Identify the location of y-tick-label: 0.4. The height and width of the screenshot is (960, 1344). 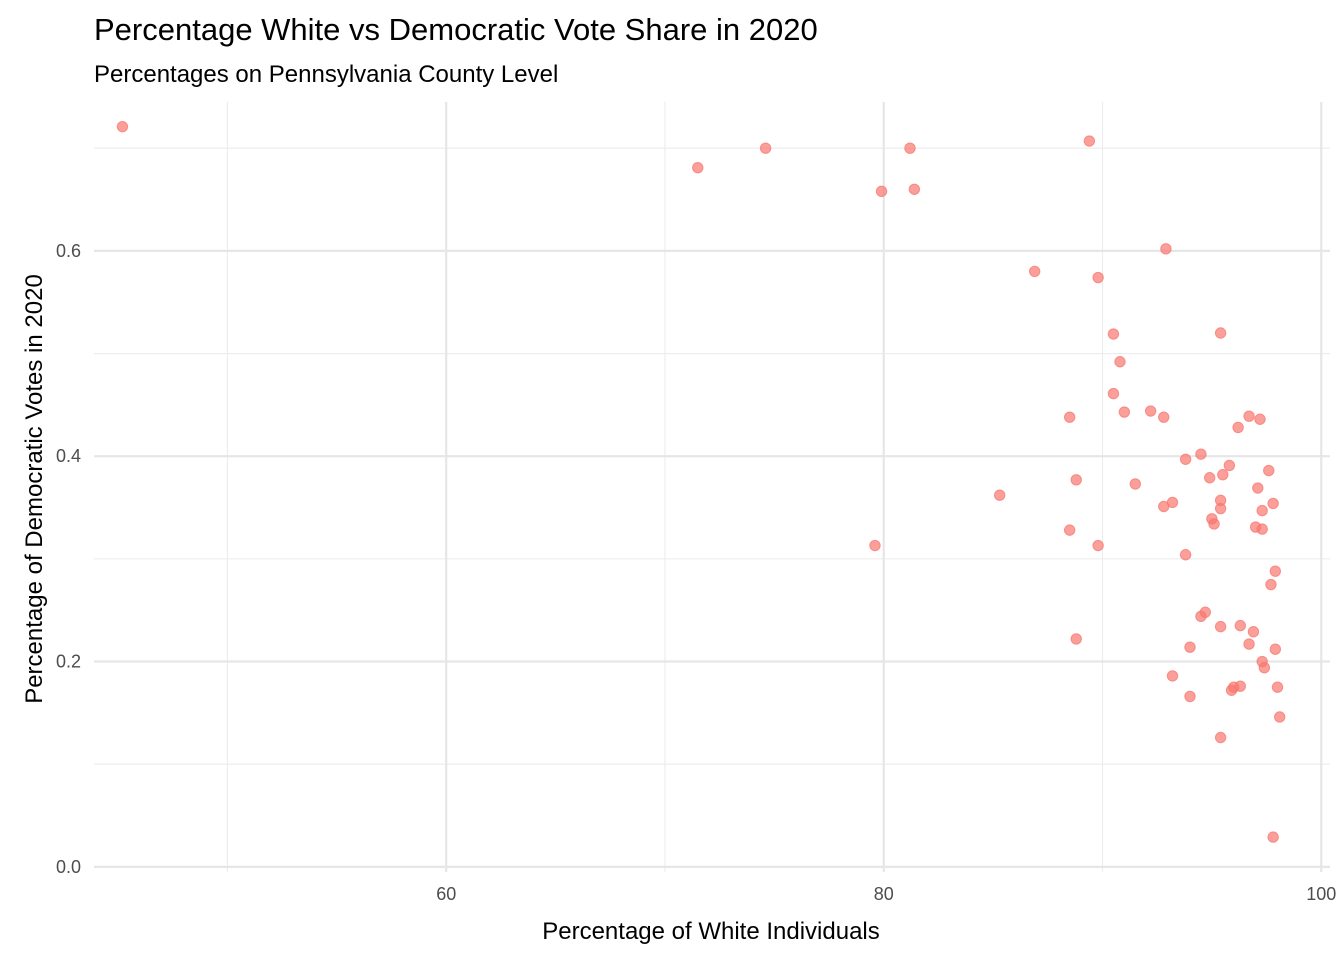
(68, 456).